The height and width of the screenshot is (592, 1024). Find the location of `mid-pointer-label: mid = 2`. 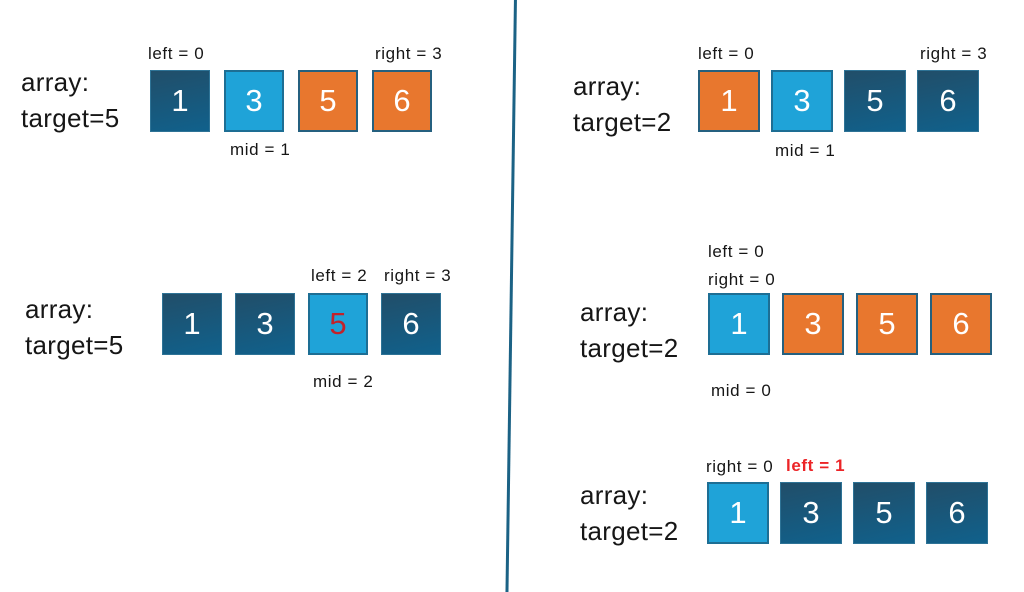

mid-pointer-label: mid = 2 is located at coordinates (343, 381).